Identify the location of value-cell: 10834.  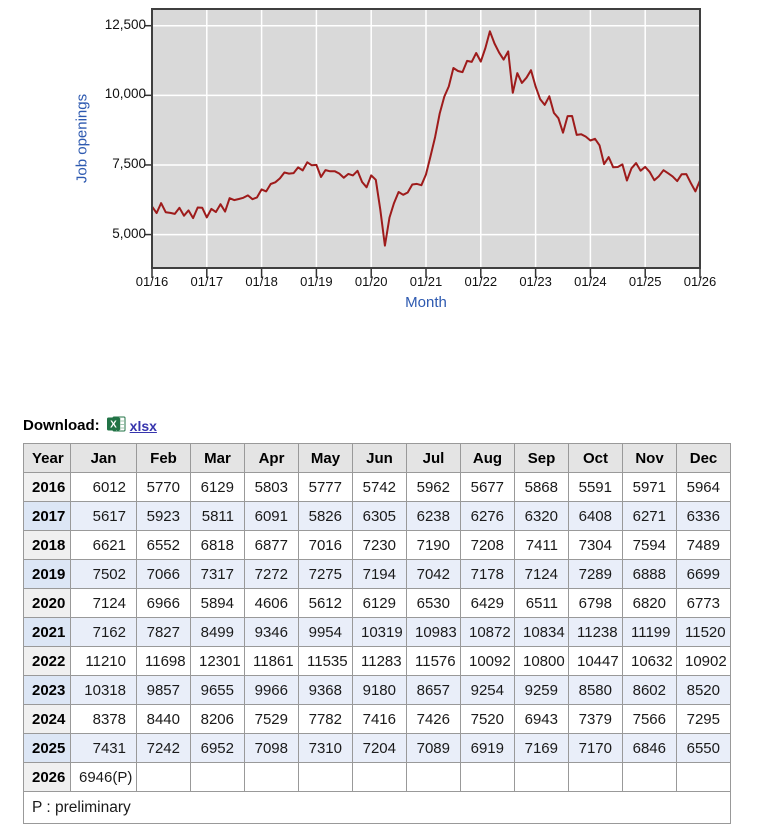
(541, 632).